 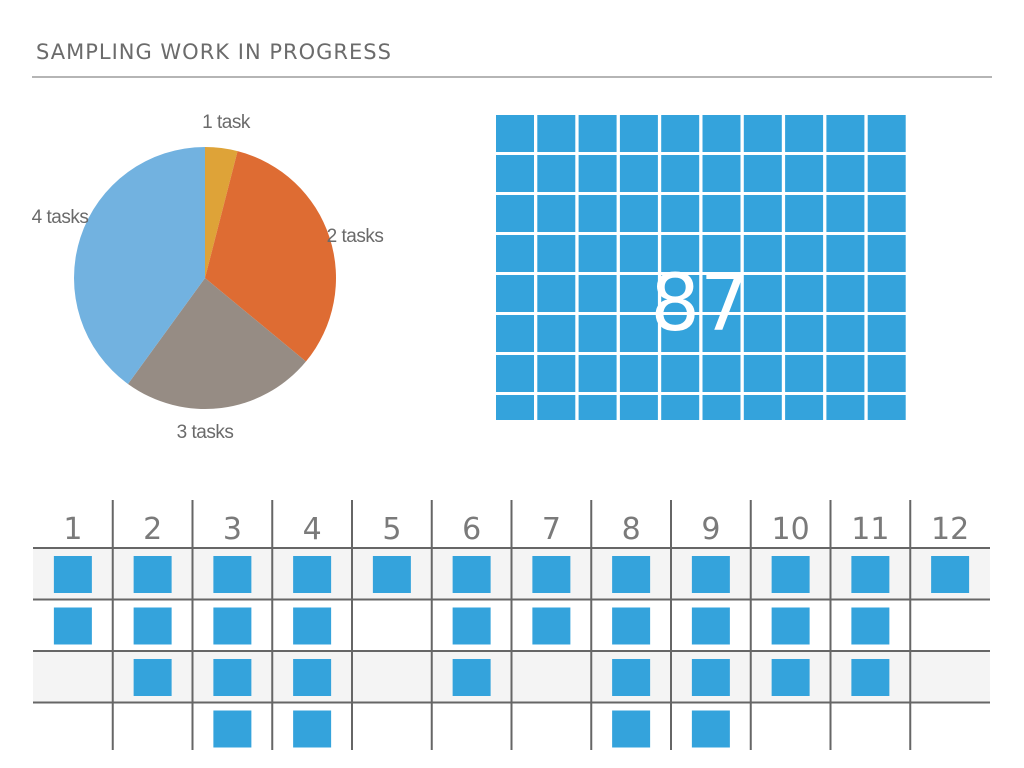 I want to click on pie-label-3: 3 tasks, so click(x=205, y=432).